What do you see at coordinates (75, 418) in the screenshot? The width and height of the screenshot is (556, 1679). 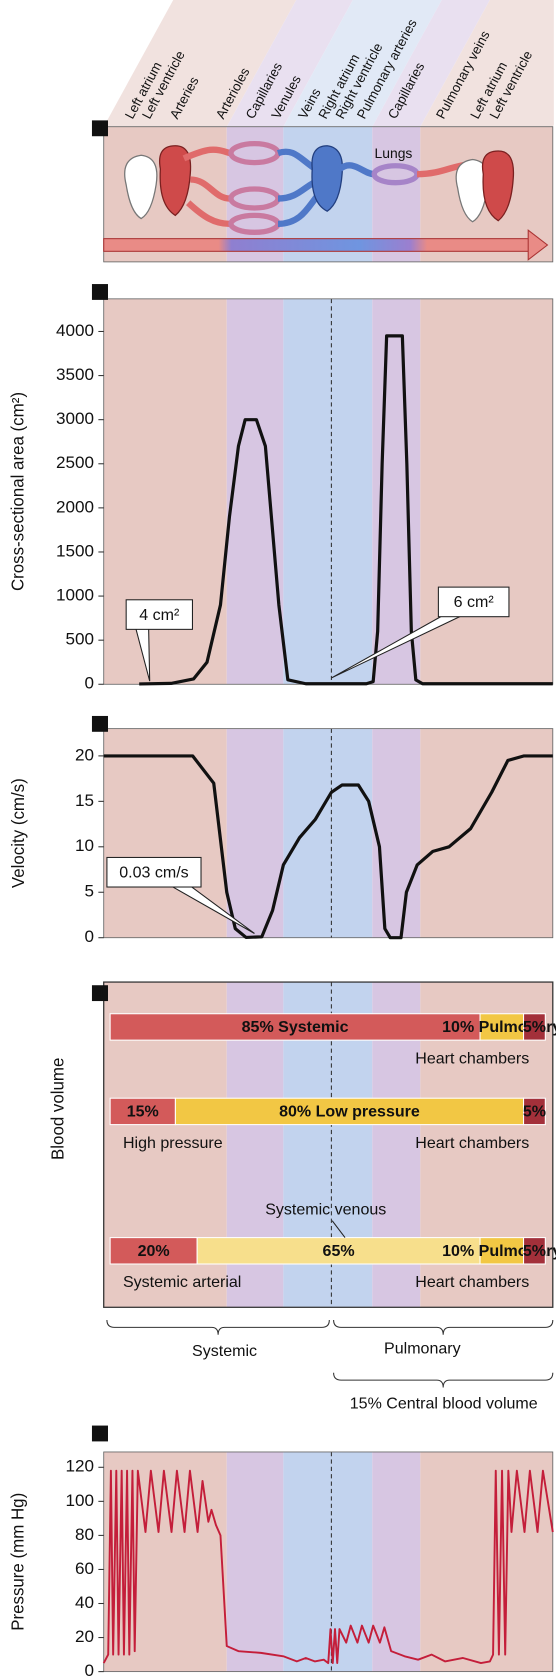 I see `y-tick-label: 3000` at bounding box center [75, 418].